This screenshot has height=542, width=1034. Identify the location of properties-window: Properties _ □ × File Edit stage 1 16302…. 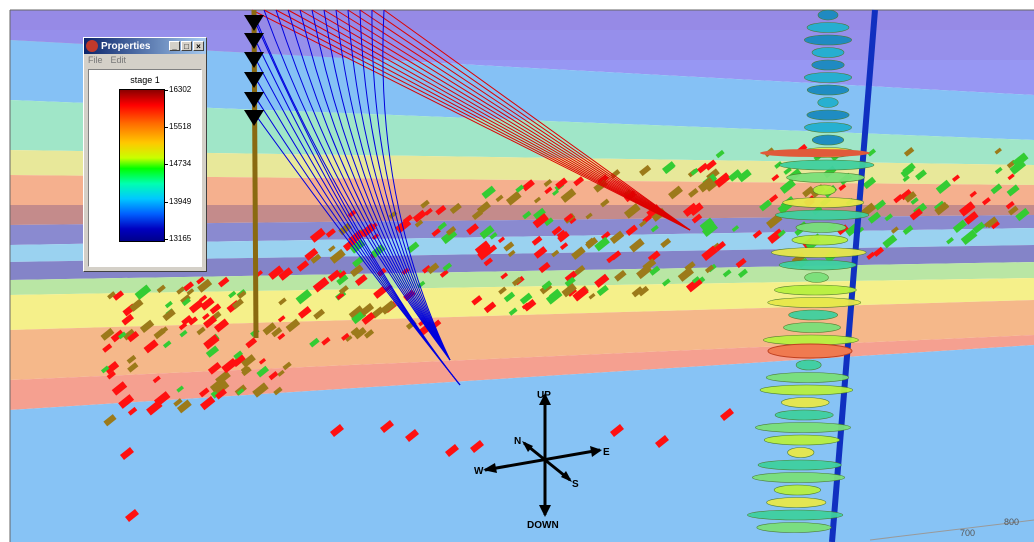
(145, 154).